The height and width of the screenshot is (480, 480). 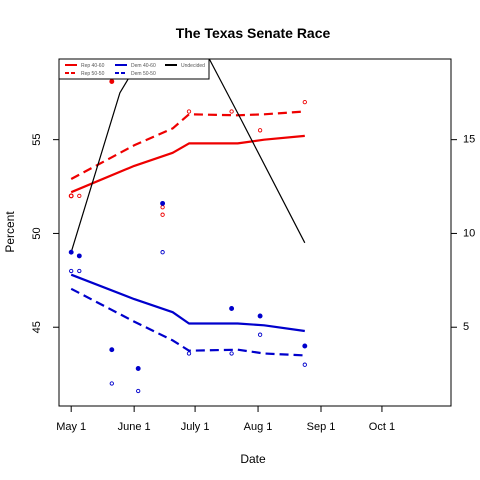 I want to click on y-axis-right: 5 10 15, so click(x=462, y=233).